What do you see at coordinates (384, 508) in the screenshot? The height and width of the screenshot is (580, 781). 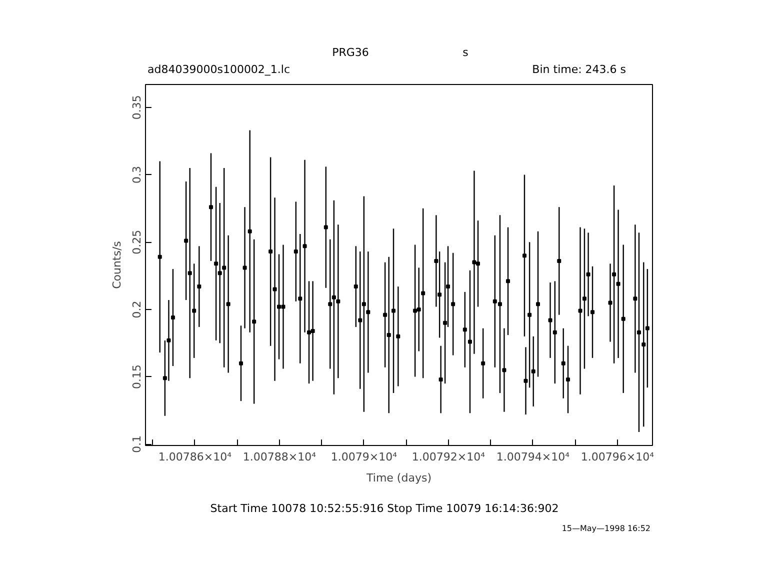 I see `text: Start Time 10078 10:52:55:916 Stop Time 10079 16:14:36:902` at bounding box center [384, 508].